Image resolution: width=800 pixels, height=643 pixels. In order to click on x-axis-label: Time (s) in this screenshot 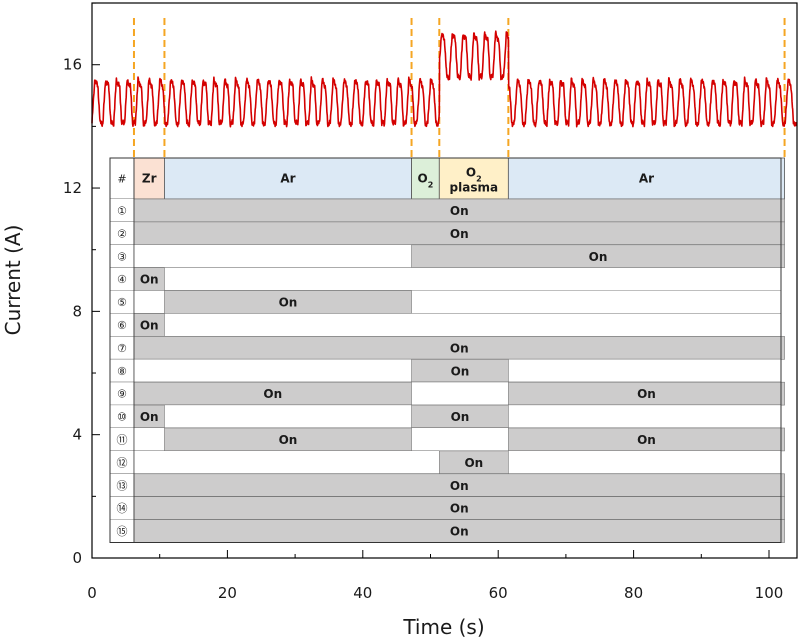, I will do `click(443, 627)`.